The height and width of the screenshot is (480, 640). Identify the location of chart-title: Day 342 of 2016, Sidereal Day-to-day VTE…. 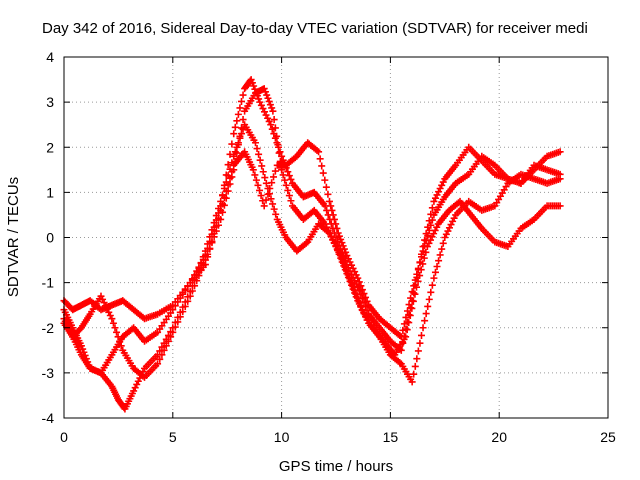
(315, 28).